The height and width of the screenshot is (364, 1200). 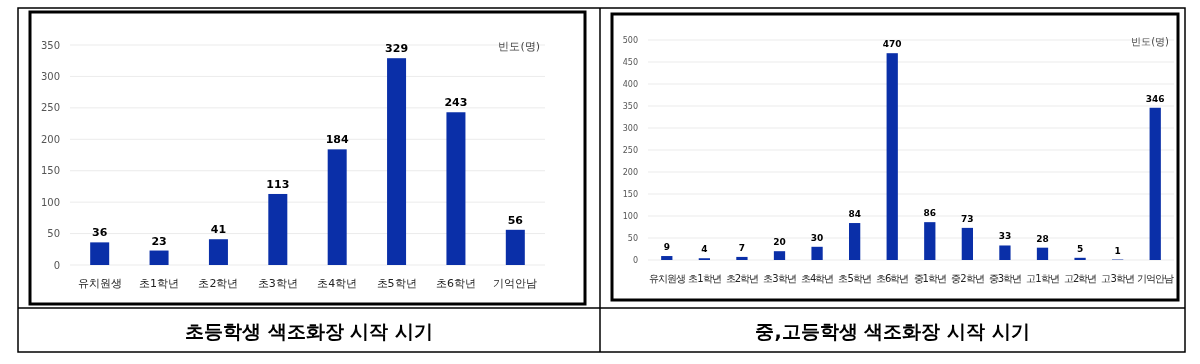 What do you see at coordinates (1080, 278) in the screenshot?
I see `x-tick-label: 고2학년` at bounding box center [1080, 278].